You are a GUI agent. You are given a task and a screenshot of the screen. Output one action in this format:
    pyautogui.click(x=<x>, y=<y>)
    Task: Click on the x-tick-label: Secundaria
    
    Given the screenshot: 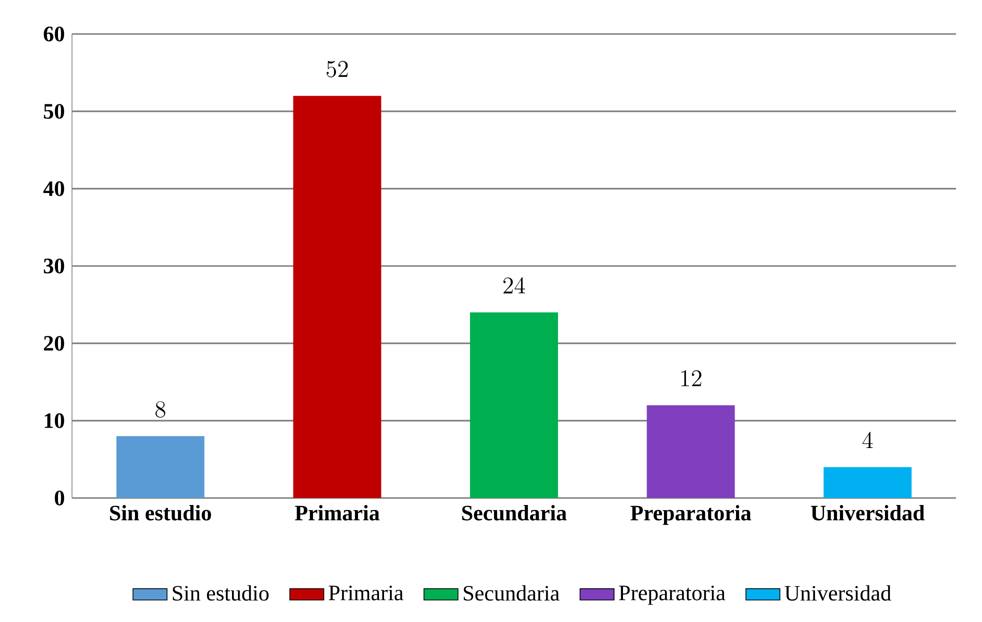 What is the action you would take?
    pyautogui.click(x=514, y=513)
    